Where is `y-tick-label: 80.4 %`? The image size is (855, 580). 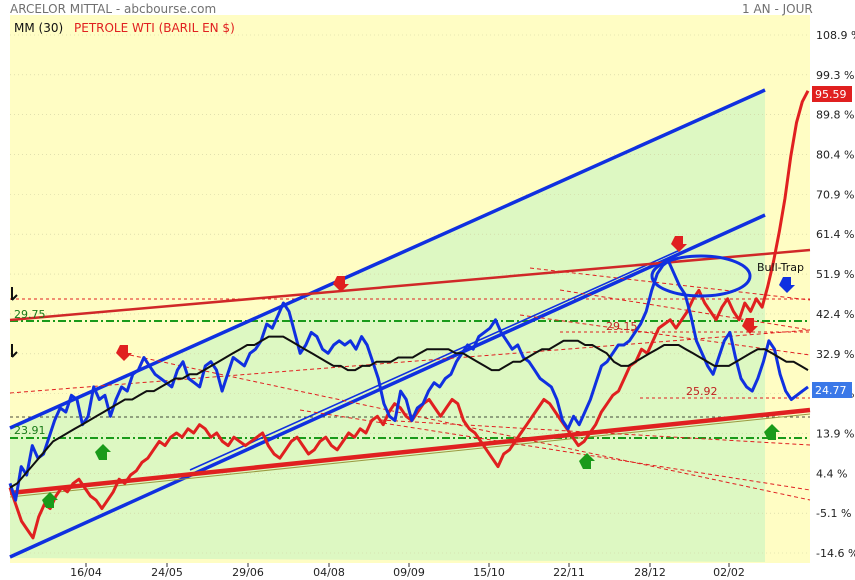 y-tick-label: 80.4 % is located at coordinates (835, 155).